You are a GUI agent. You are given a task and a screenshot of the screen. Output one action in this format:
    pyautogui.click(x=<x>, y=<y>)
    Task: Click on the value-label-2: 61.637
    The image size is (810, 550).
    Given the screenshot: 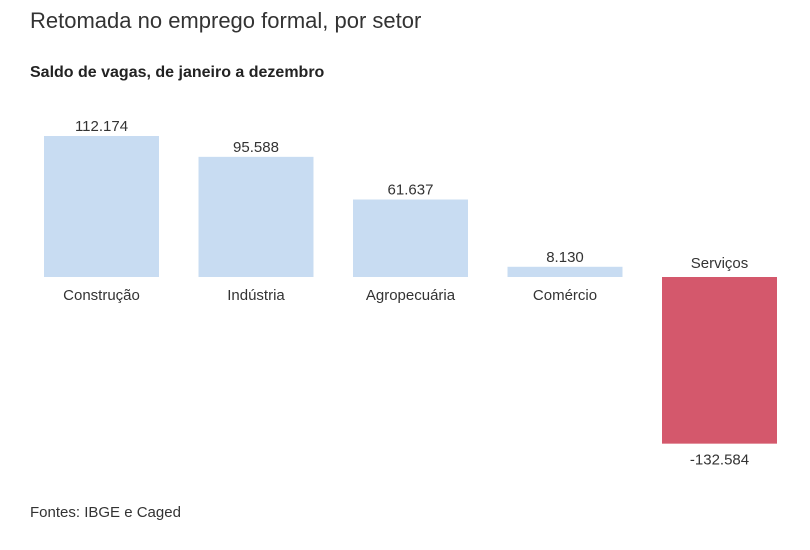 What is the action you would take?
    pyautogui.click(x=411, y=190)
    